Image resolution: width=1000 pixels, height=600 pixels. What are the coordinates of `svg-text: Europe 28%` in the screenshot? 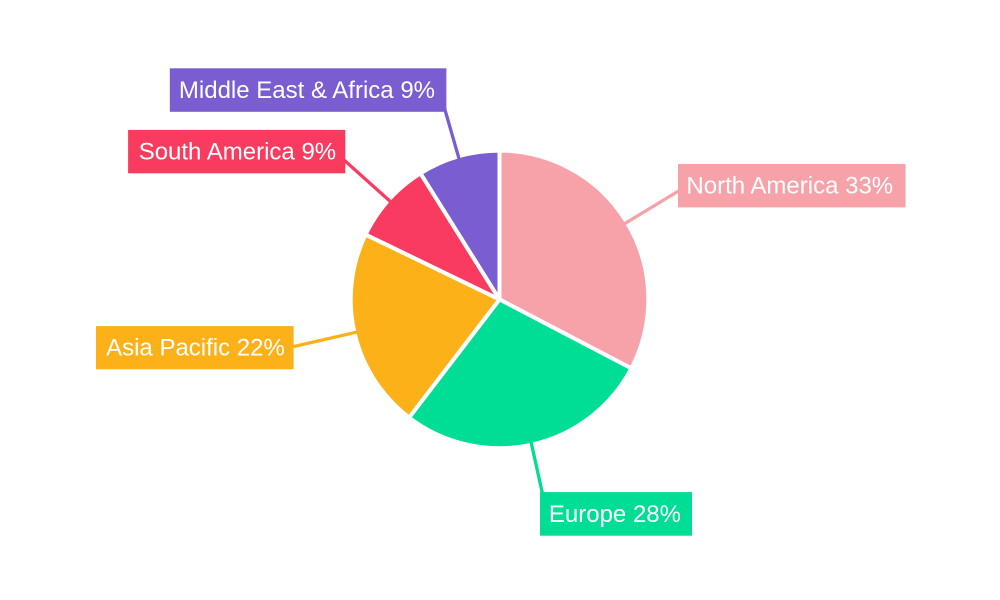 It's located at (615, 514).